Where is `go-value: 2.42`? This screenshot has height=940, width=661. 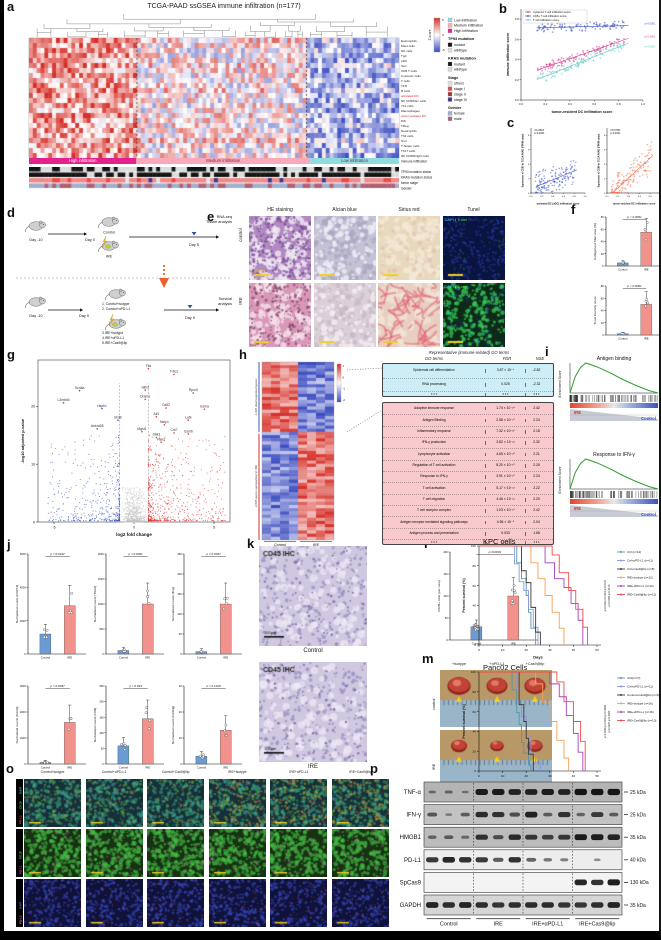 go-value: 2.42 is located at coordinates (536, 408).